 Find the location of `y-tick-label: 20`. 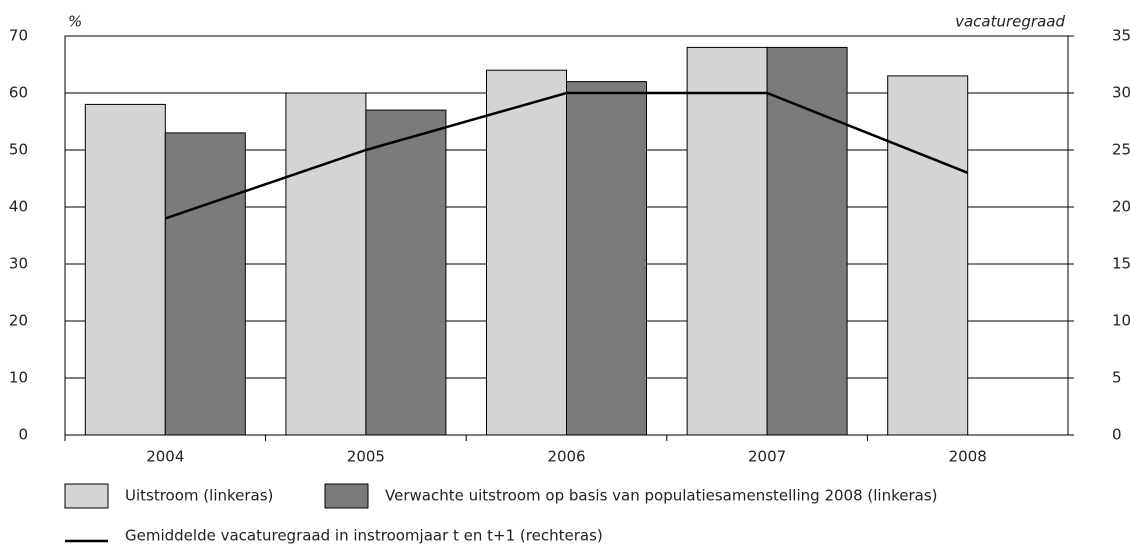

y-tick-label: 20 is located at coordinates (18, 321).